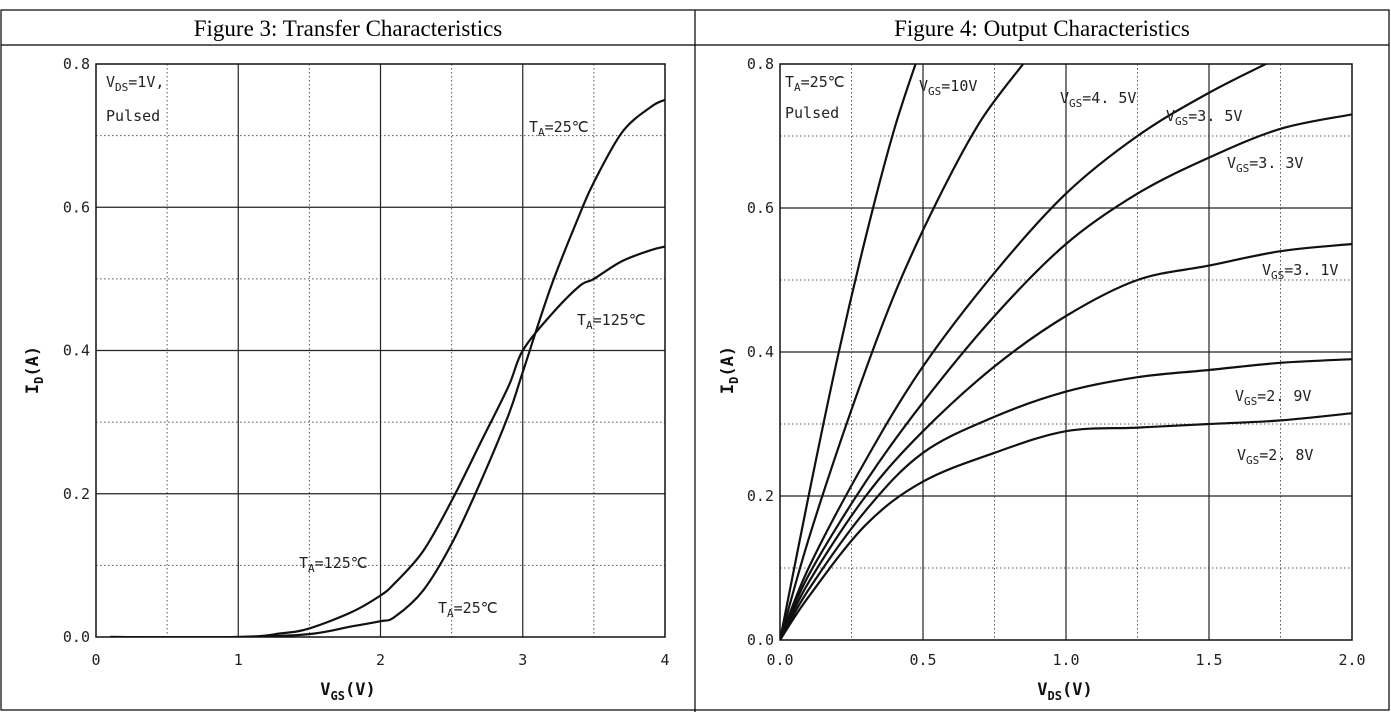 The width and height of the screenshot is (1391, 712). What do you see at coordinates (1208, 660) in the screenshot?
I see `x-tick-label: 1.5` at bounding box center [1208, 660].